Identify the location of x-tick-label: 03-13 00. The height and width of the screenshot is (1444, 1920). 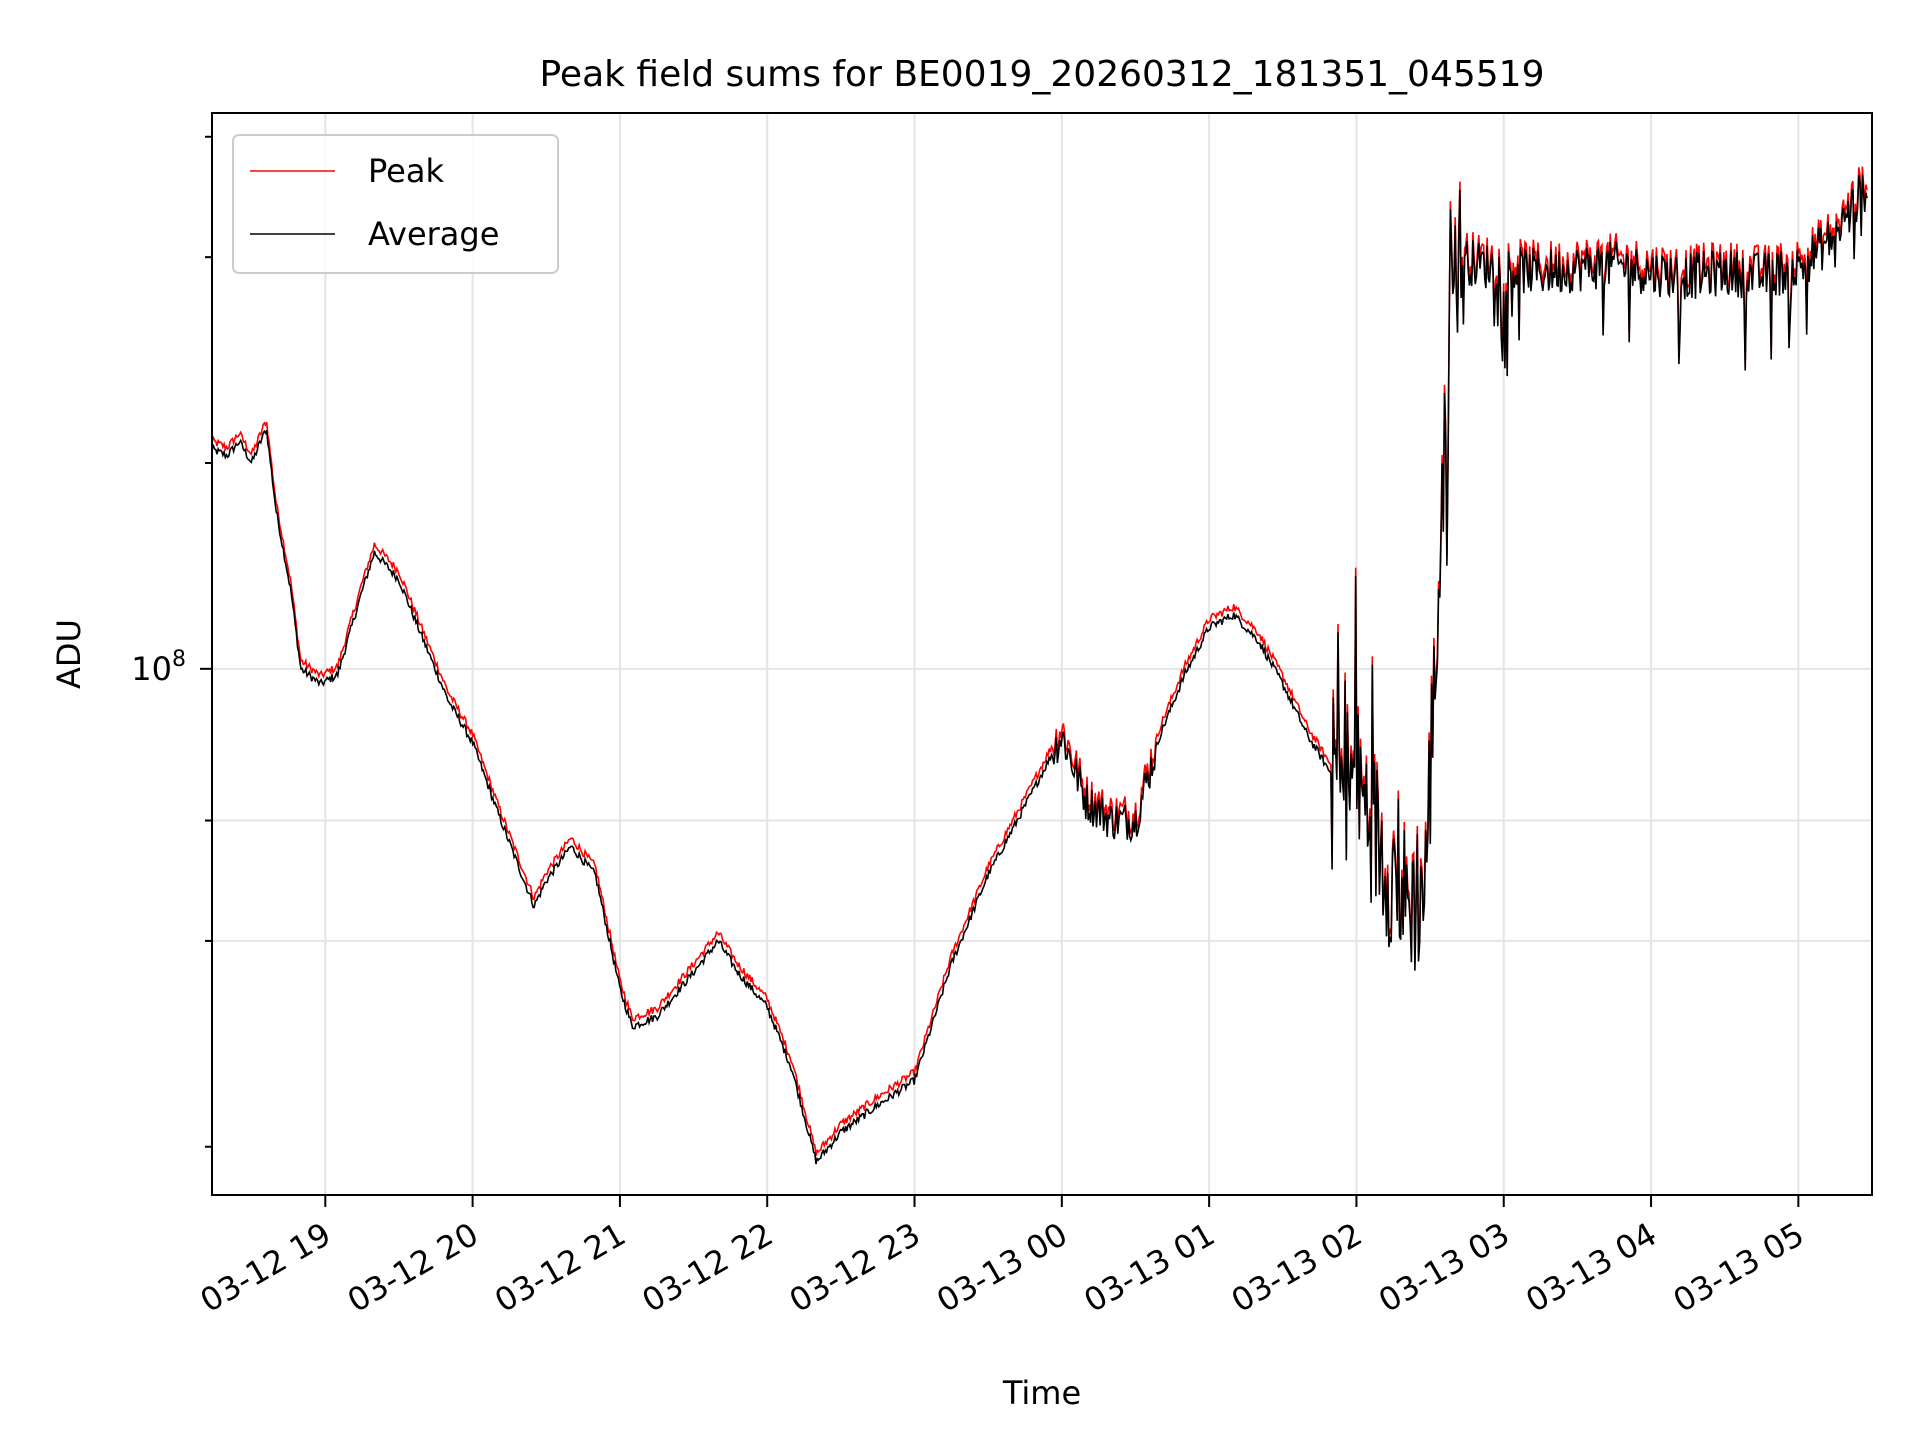
(1002, 1267).